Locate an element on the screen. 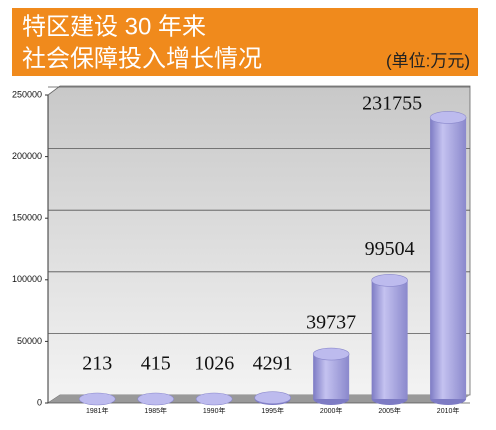 Image resolution: width=496 pixels, height=430 pixels. chart-subtitle: 社会保障投入增长情况 is located at coordinates (142, 58).